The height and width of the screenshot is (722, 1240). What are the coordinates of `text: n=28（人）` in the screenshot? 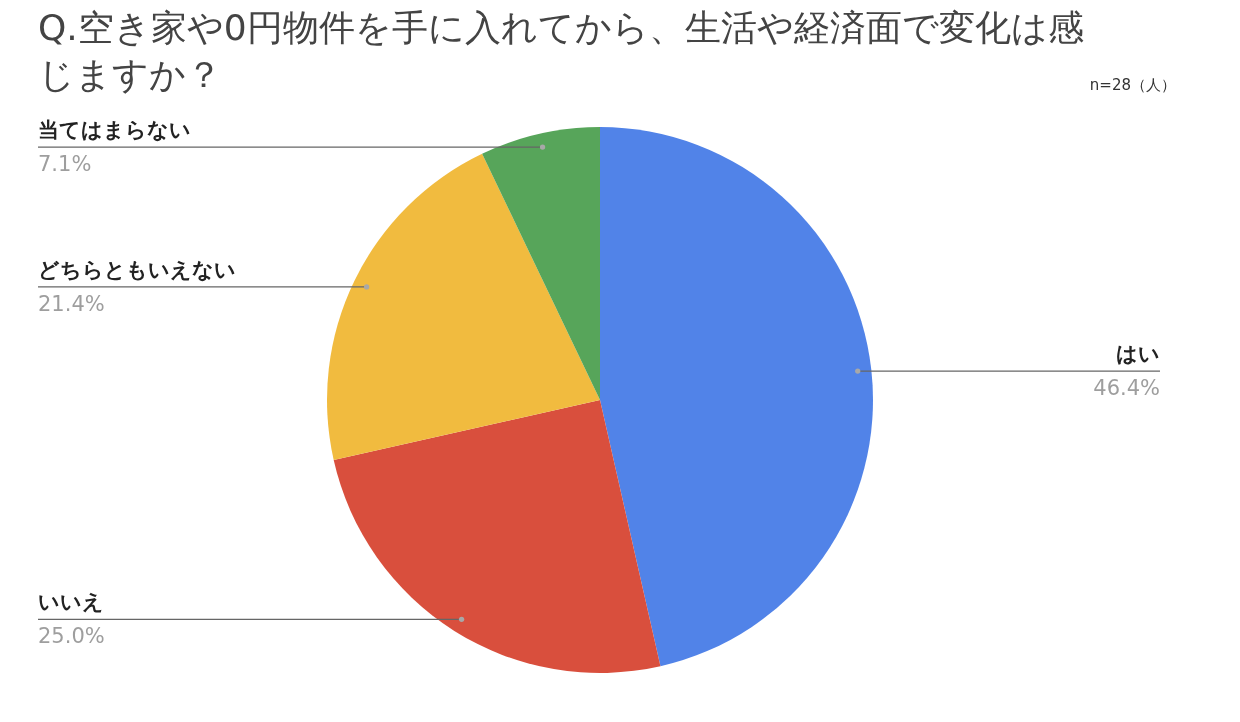 It's located at (1132, 85).